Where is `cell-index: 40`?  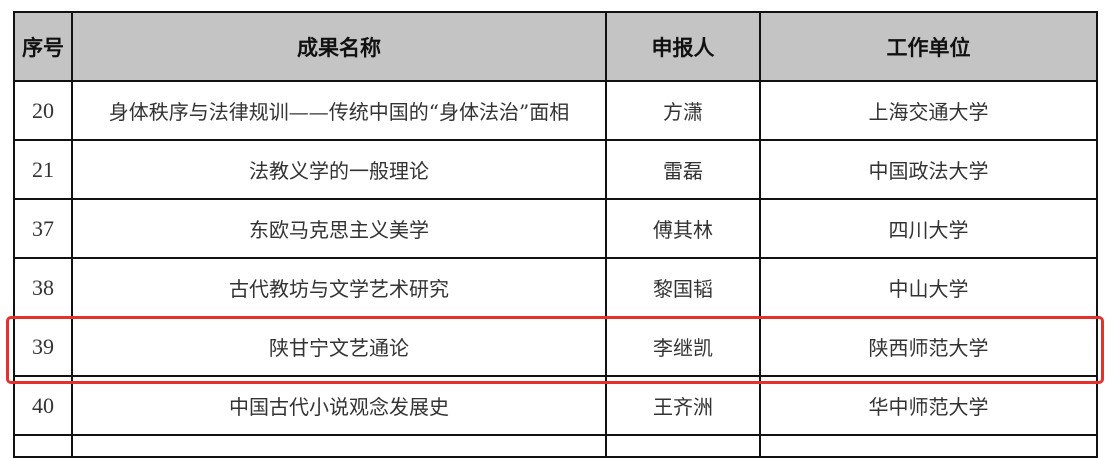
cell-index: 40 is located at coordinates (43, 405).